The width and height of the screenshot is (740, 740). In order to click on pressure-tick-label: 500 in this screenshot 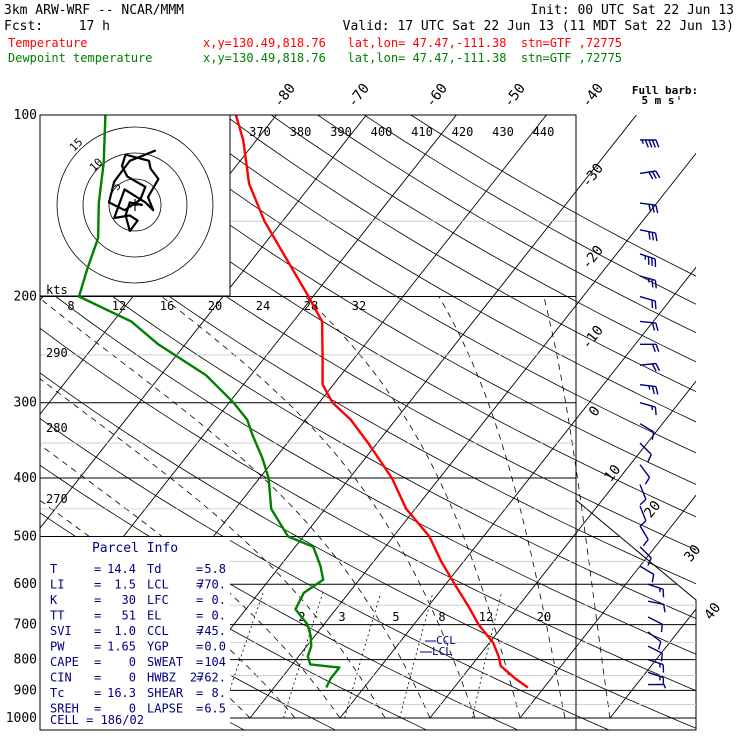, I will do `click(25, 536)`.